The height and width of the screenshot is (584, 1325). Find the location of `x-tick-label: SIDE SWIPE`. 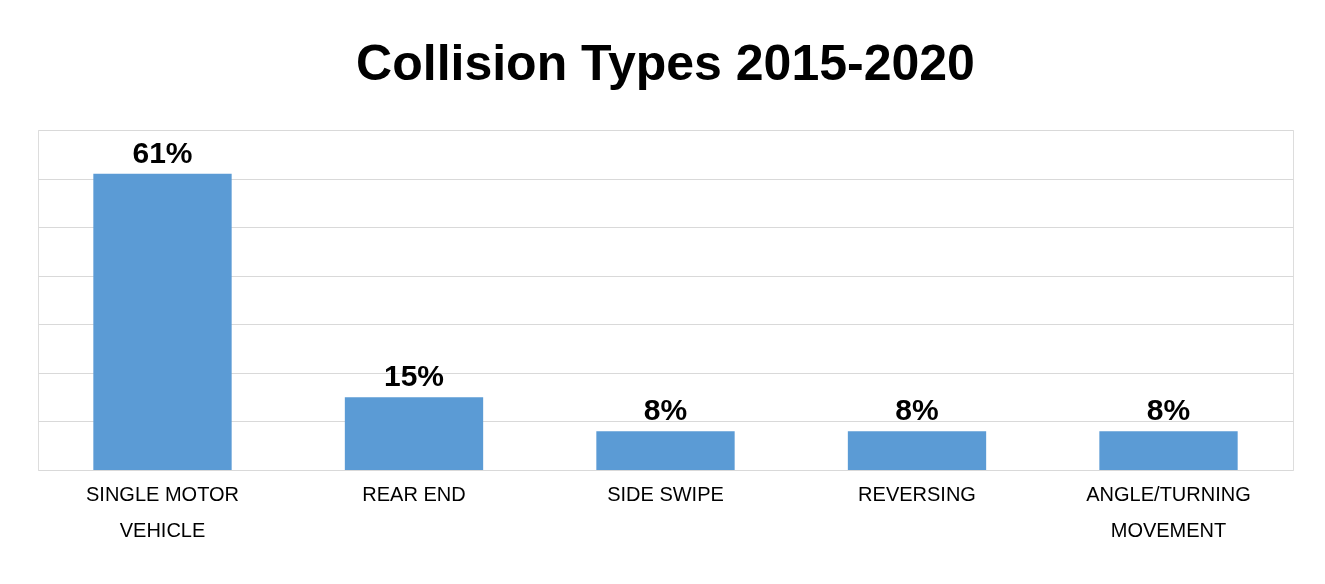

x-tick-label: SIDE SWIPE is located at coordinates (665, 493).